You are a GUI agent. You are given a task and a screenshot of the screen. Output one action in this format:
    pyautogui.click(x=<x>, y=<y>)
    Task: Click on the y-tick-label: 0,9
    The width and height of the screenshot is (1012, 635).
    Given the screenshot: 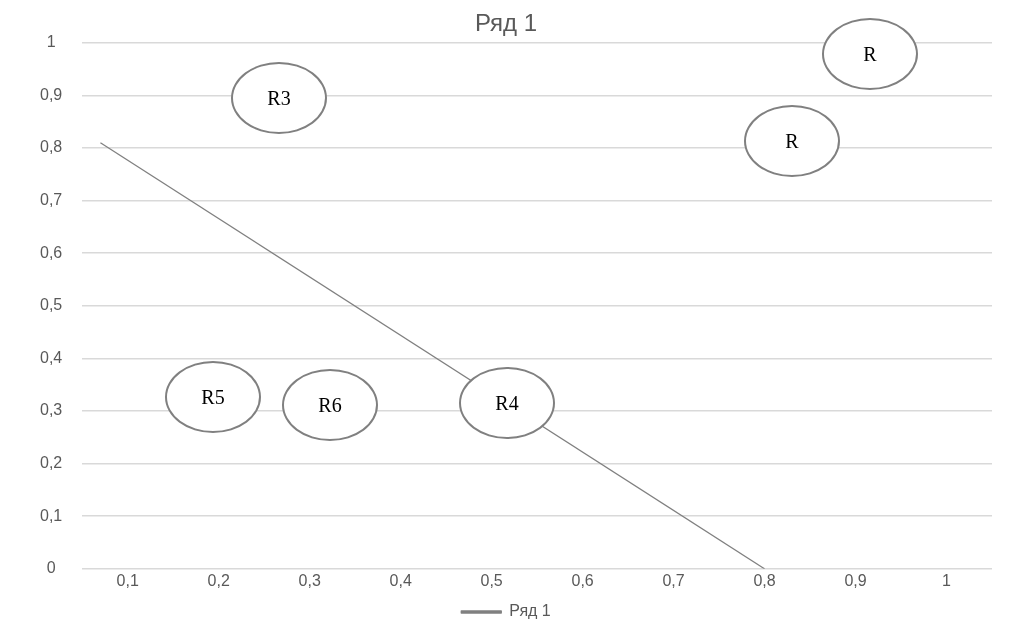 What is the action you would take?
    pyautogui.click(x=51, y=94)
    